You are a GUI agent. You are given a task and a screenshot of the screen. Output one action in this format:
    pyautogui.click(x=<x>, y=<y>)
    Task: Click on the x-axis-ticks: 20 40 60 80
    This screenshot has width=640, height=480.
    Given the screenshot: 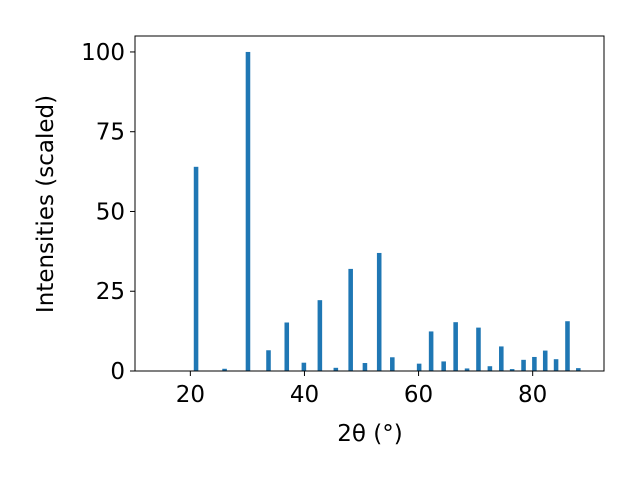 What is the action you would take?
    pyautogui.click(x=361, y=389)
    